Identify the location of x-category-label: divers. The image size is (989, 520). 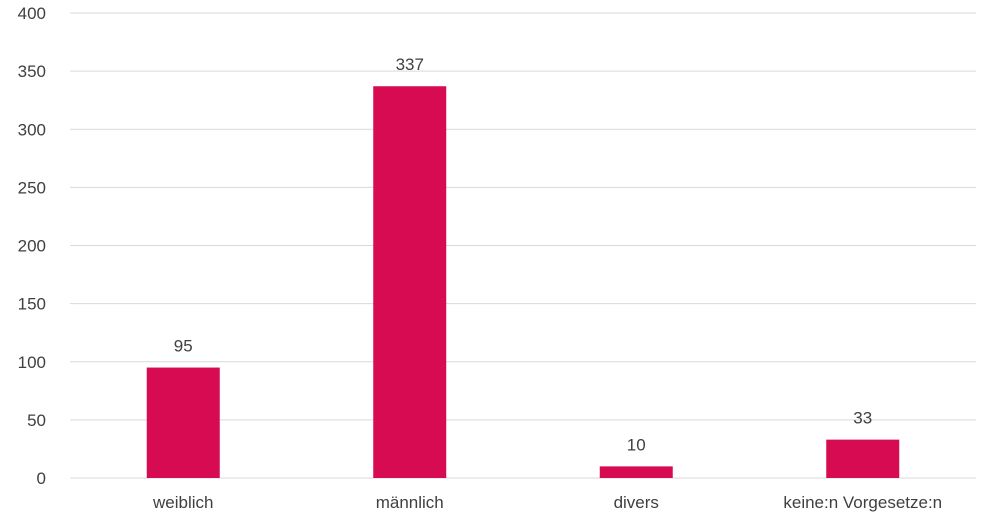
(636, 502).